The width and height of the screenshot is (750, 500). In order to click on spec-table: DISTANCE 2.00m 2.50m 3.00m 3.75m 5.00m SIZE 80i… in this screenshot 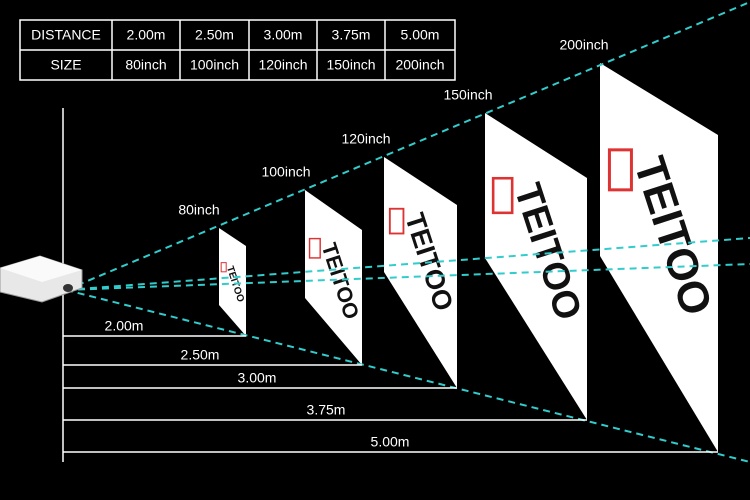, I will do `click(237, 50)`.